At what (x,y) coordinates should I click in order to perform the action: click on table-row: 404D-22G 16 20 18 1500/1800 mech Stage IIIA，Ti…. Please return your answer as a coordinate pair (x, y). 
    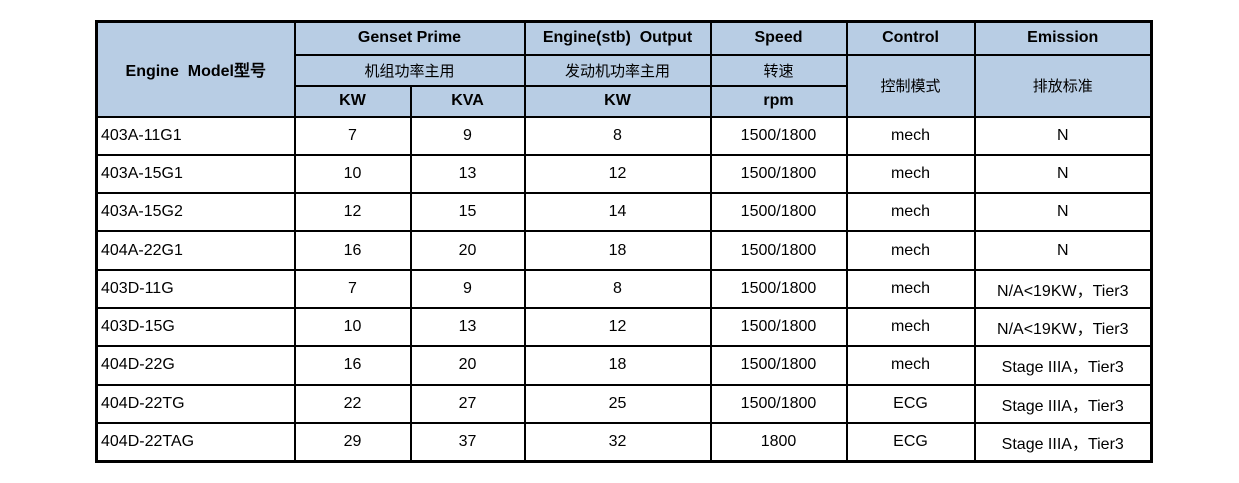
    Looking at the image, I should click on (624, 365).